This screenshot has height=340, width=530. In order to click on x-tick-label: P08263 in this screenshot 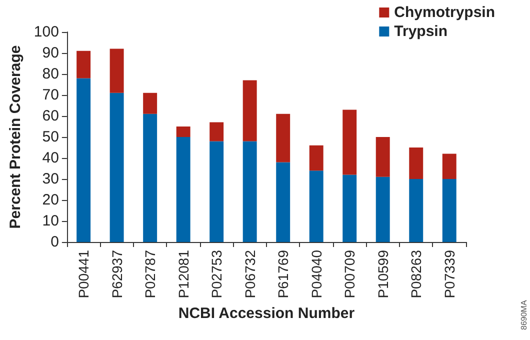, I will do `click(416, 274)`.